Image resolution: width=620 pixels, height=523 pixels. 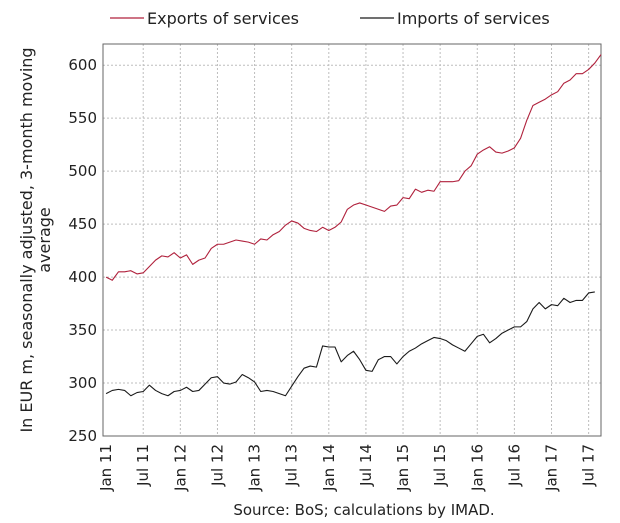 I want to click on x-tick-label: Jul 13, so click(x=292, y=465).